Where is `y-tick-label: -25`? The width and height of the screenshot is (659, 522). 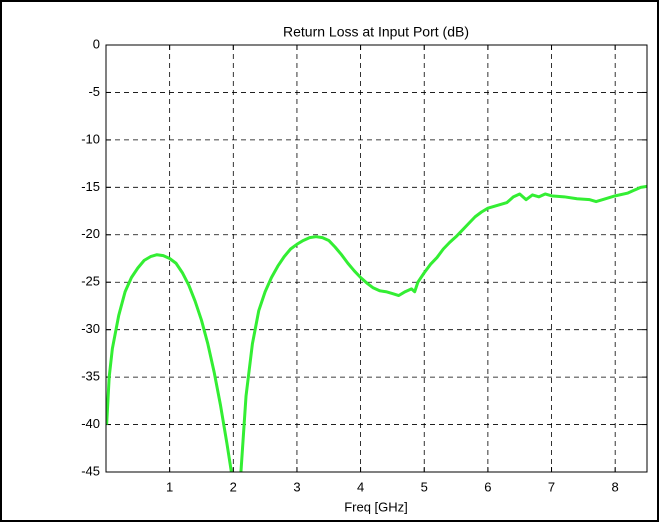 y-tick-label: -25 is located at coordinates (90, 281).